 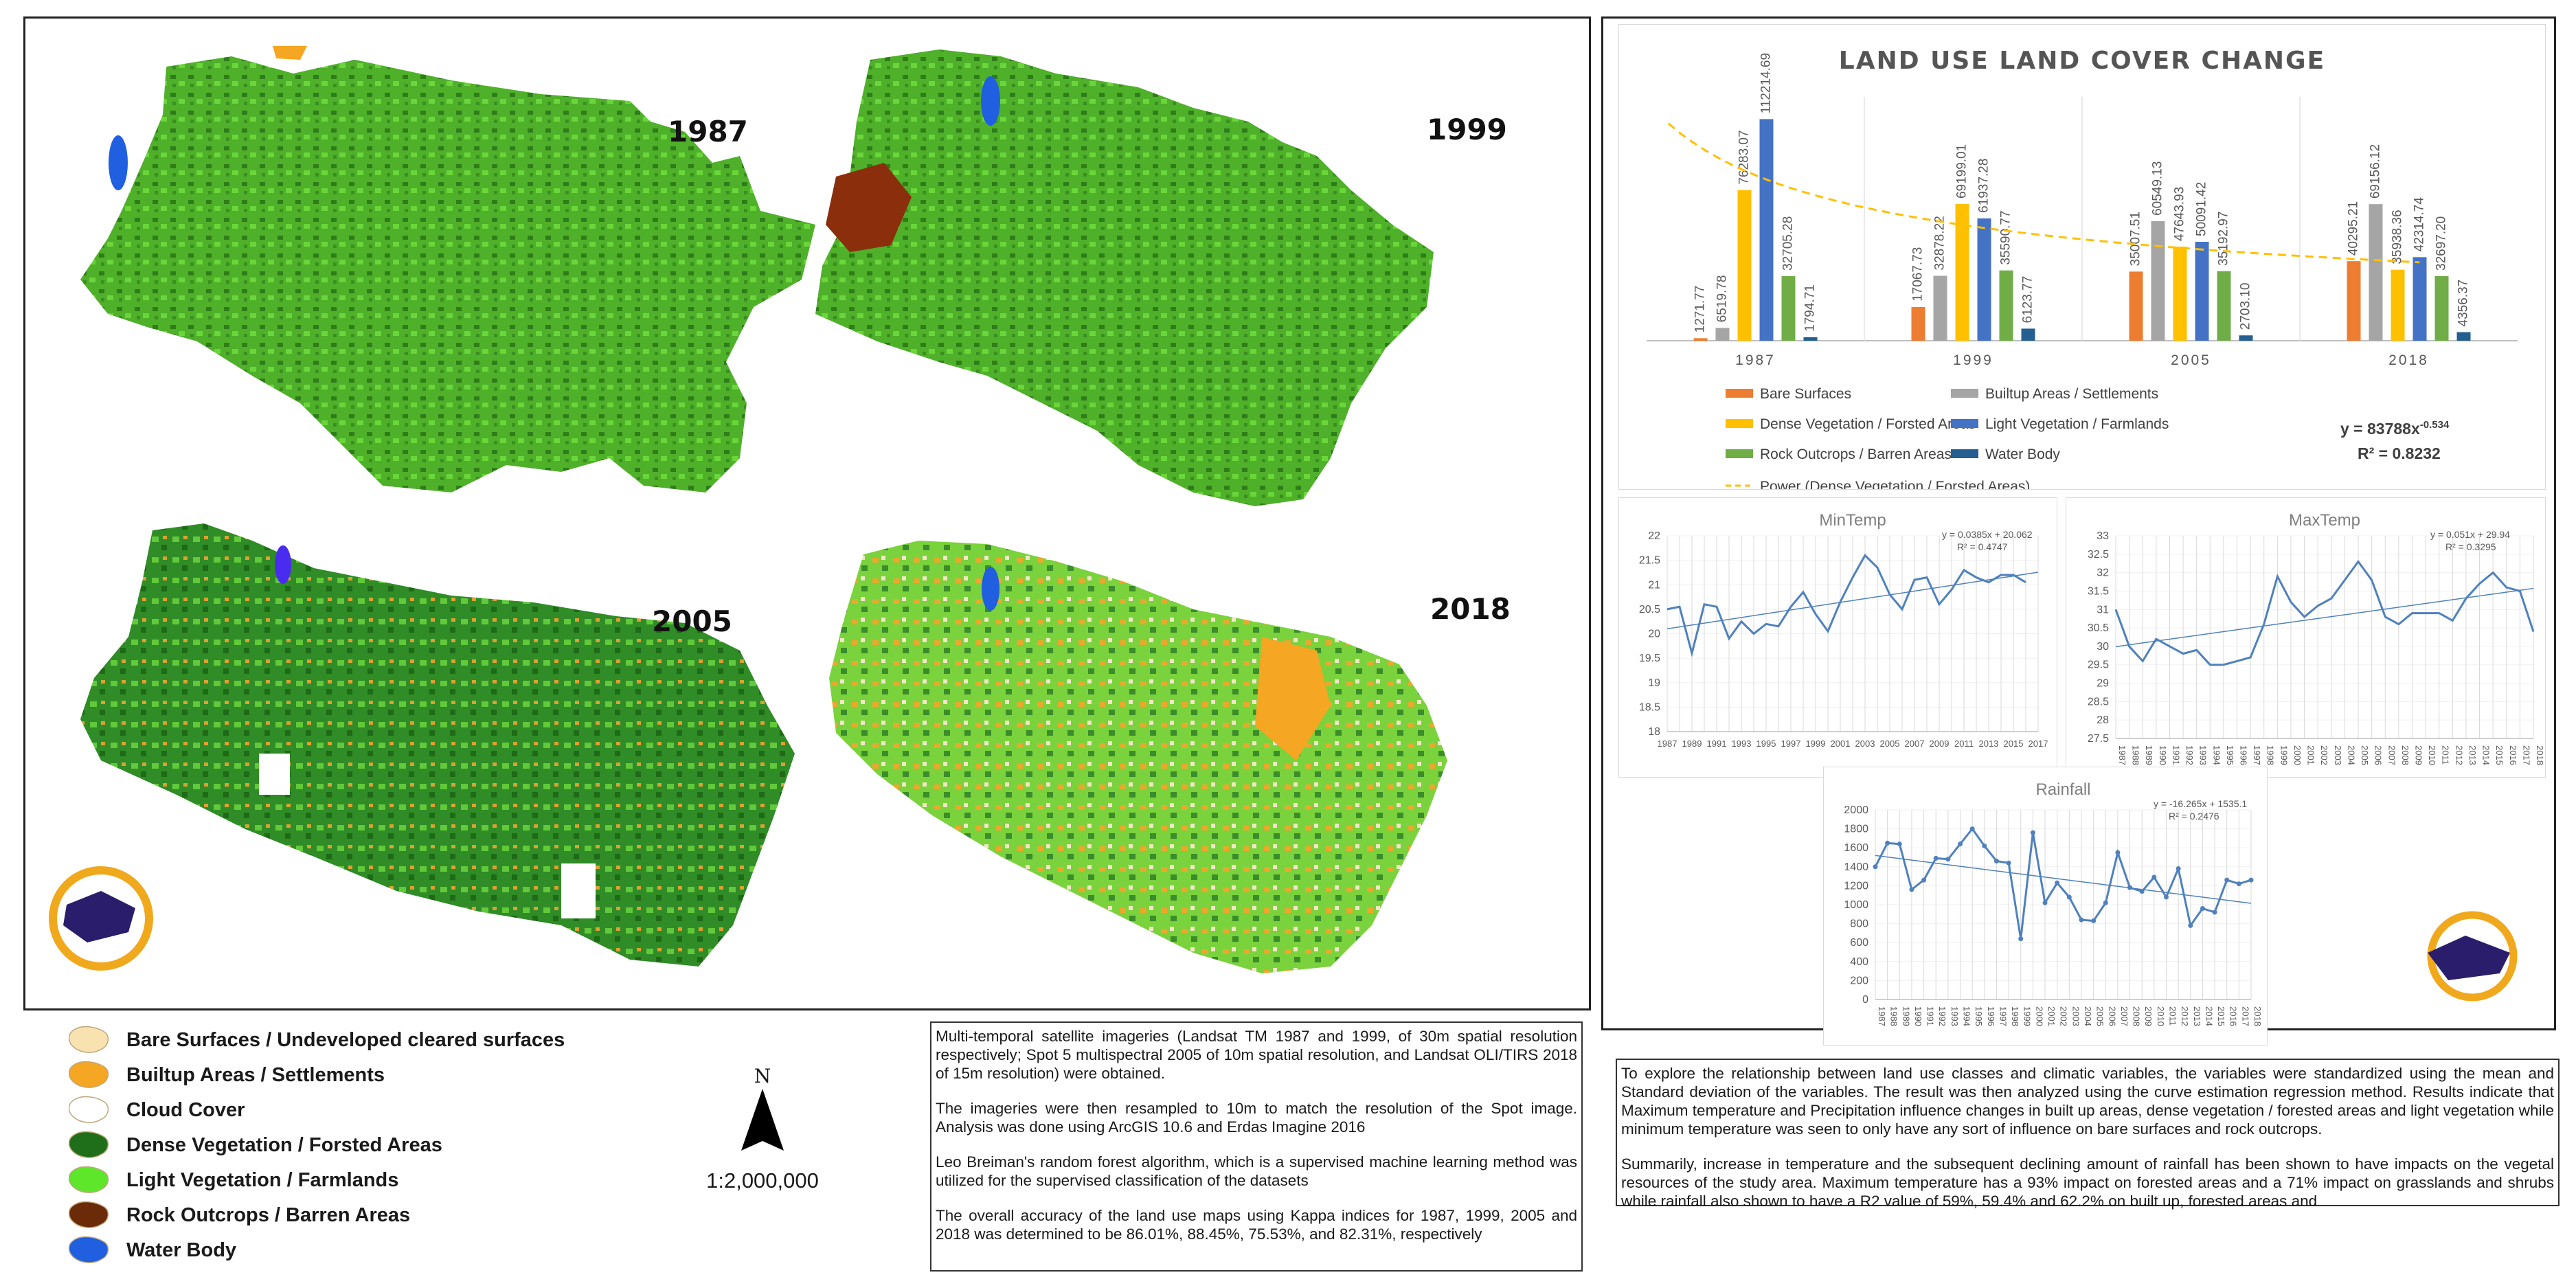 I want to click on x-tick-label: 2003, so click(x=2075, y=1016).